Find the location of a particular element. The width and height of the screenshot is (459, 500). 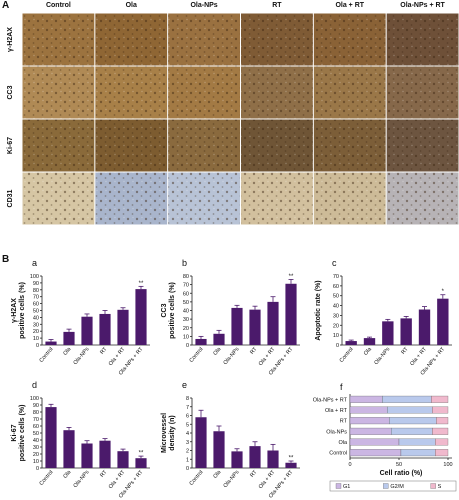

y-axis-label: Microvessel is located at coordinates (164, 433).